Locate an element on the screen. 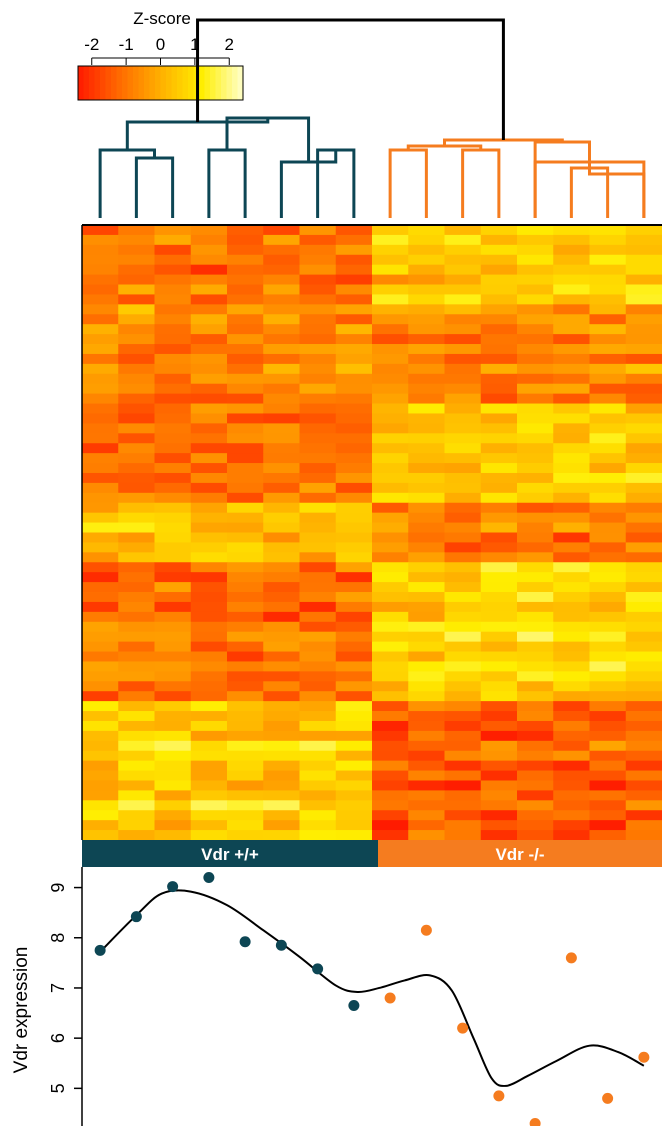 This screenshot has height=1126, width=662. y-tick-label: 8 is located at coordinates (58, 938).